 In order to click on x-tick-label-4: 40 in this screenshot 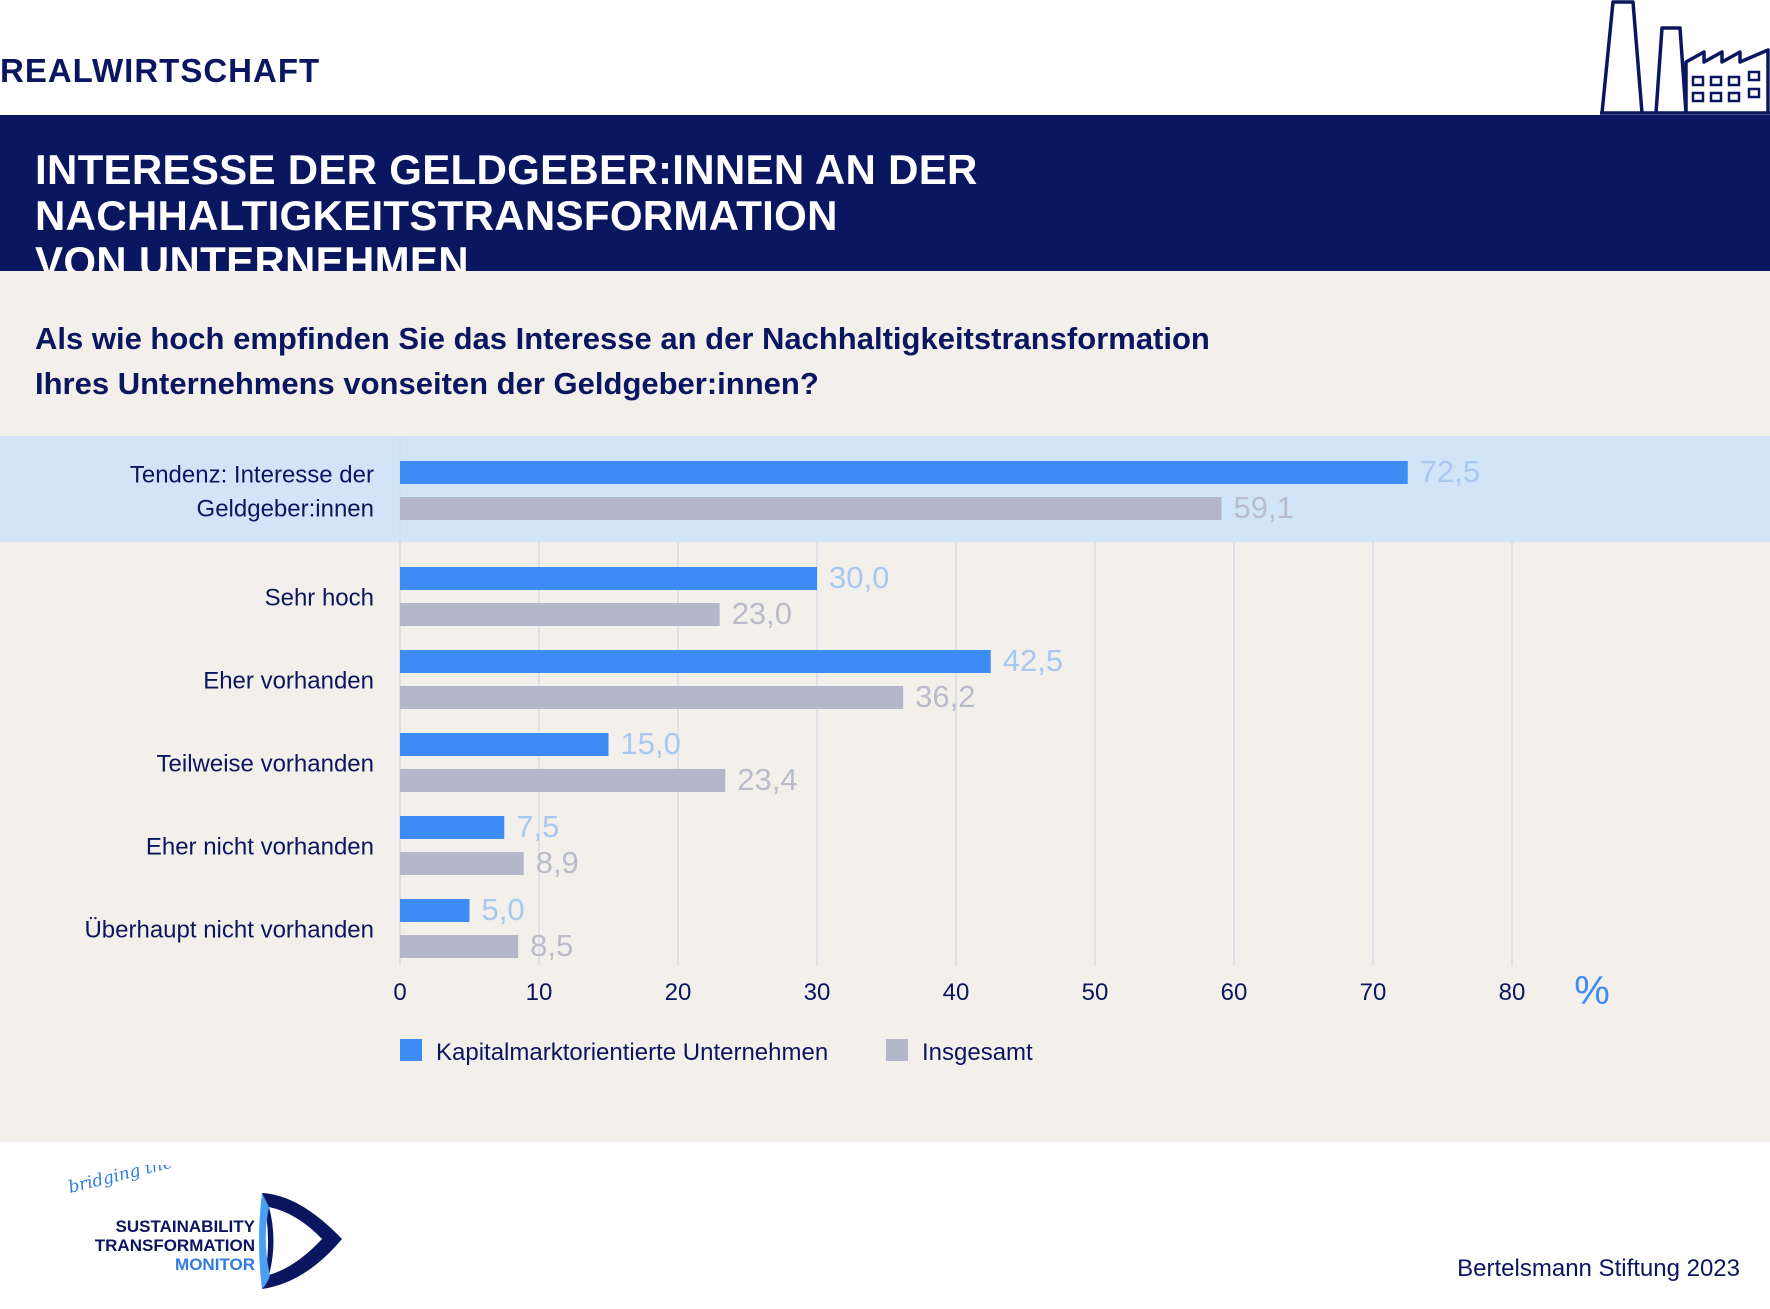, I will do `click(956, 992)`.